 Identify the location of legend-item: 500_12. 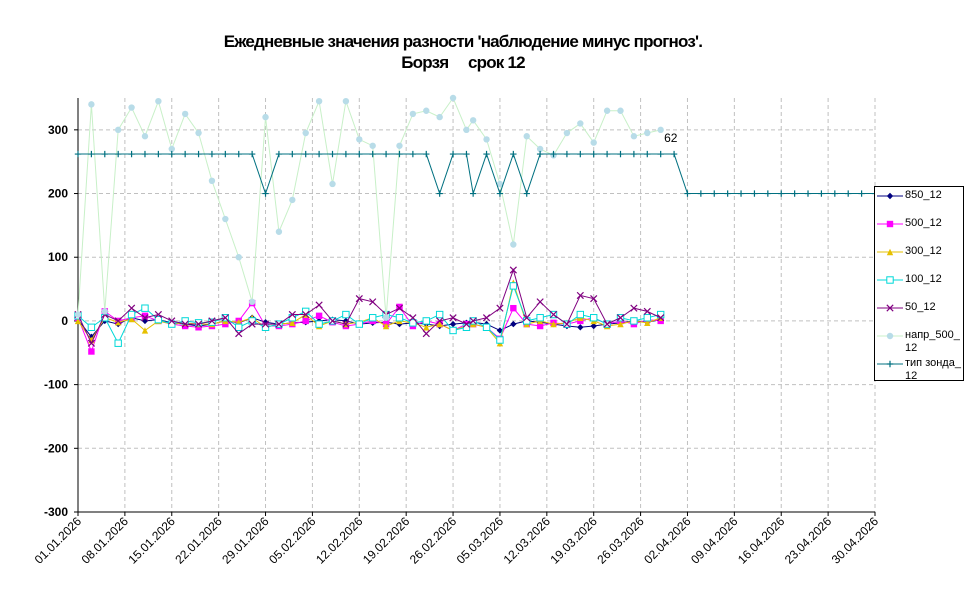
(919, 230).